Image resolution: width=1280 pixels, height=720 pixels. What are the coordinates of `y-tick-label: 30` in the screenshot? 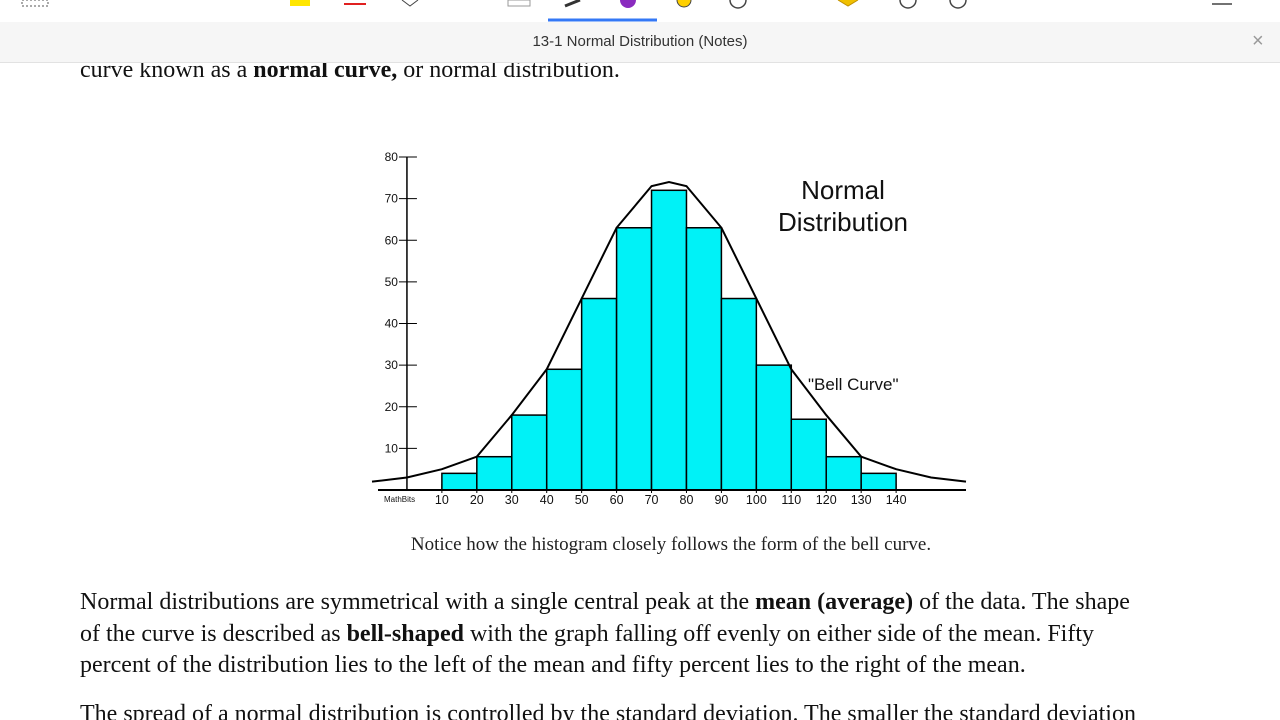 It's located at (392, 365).